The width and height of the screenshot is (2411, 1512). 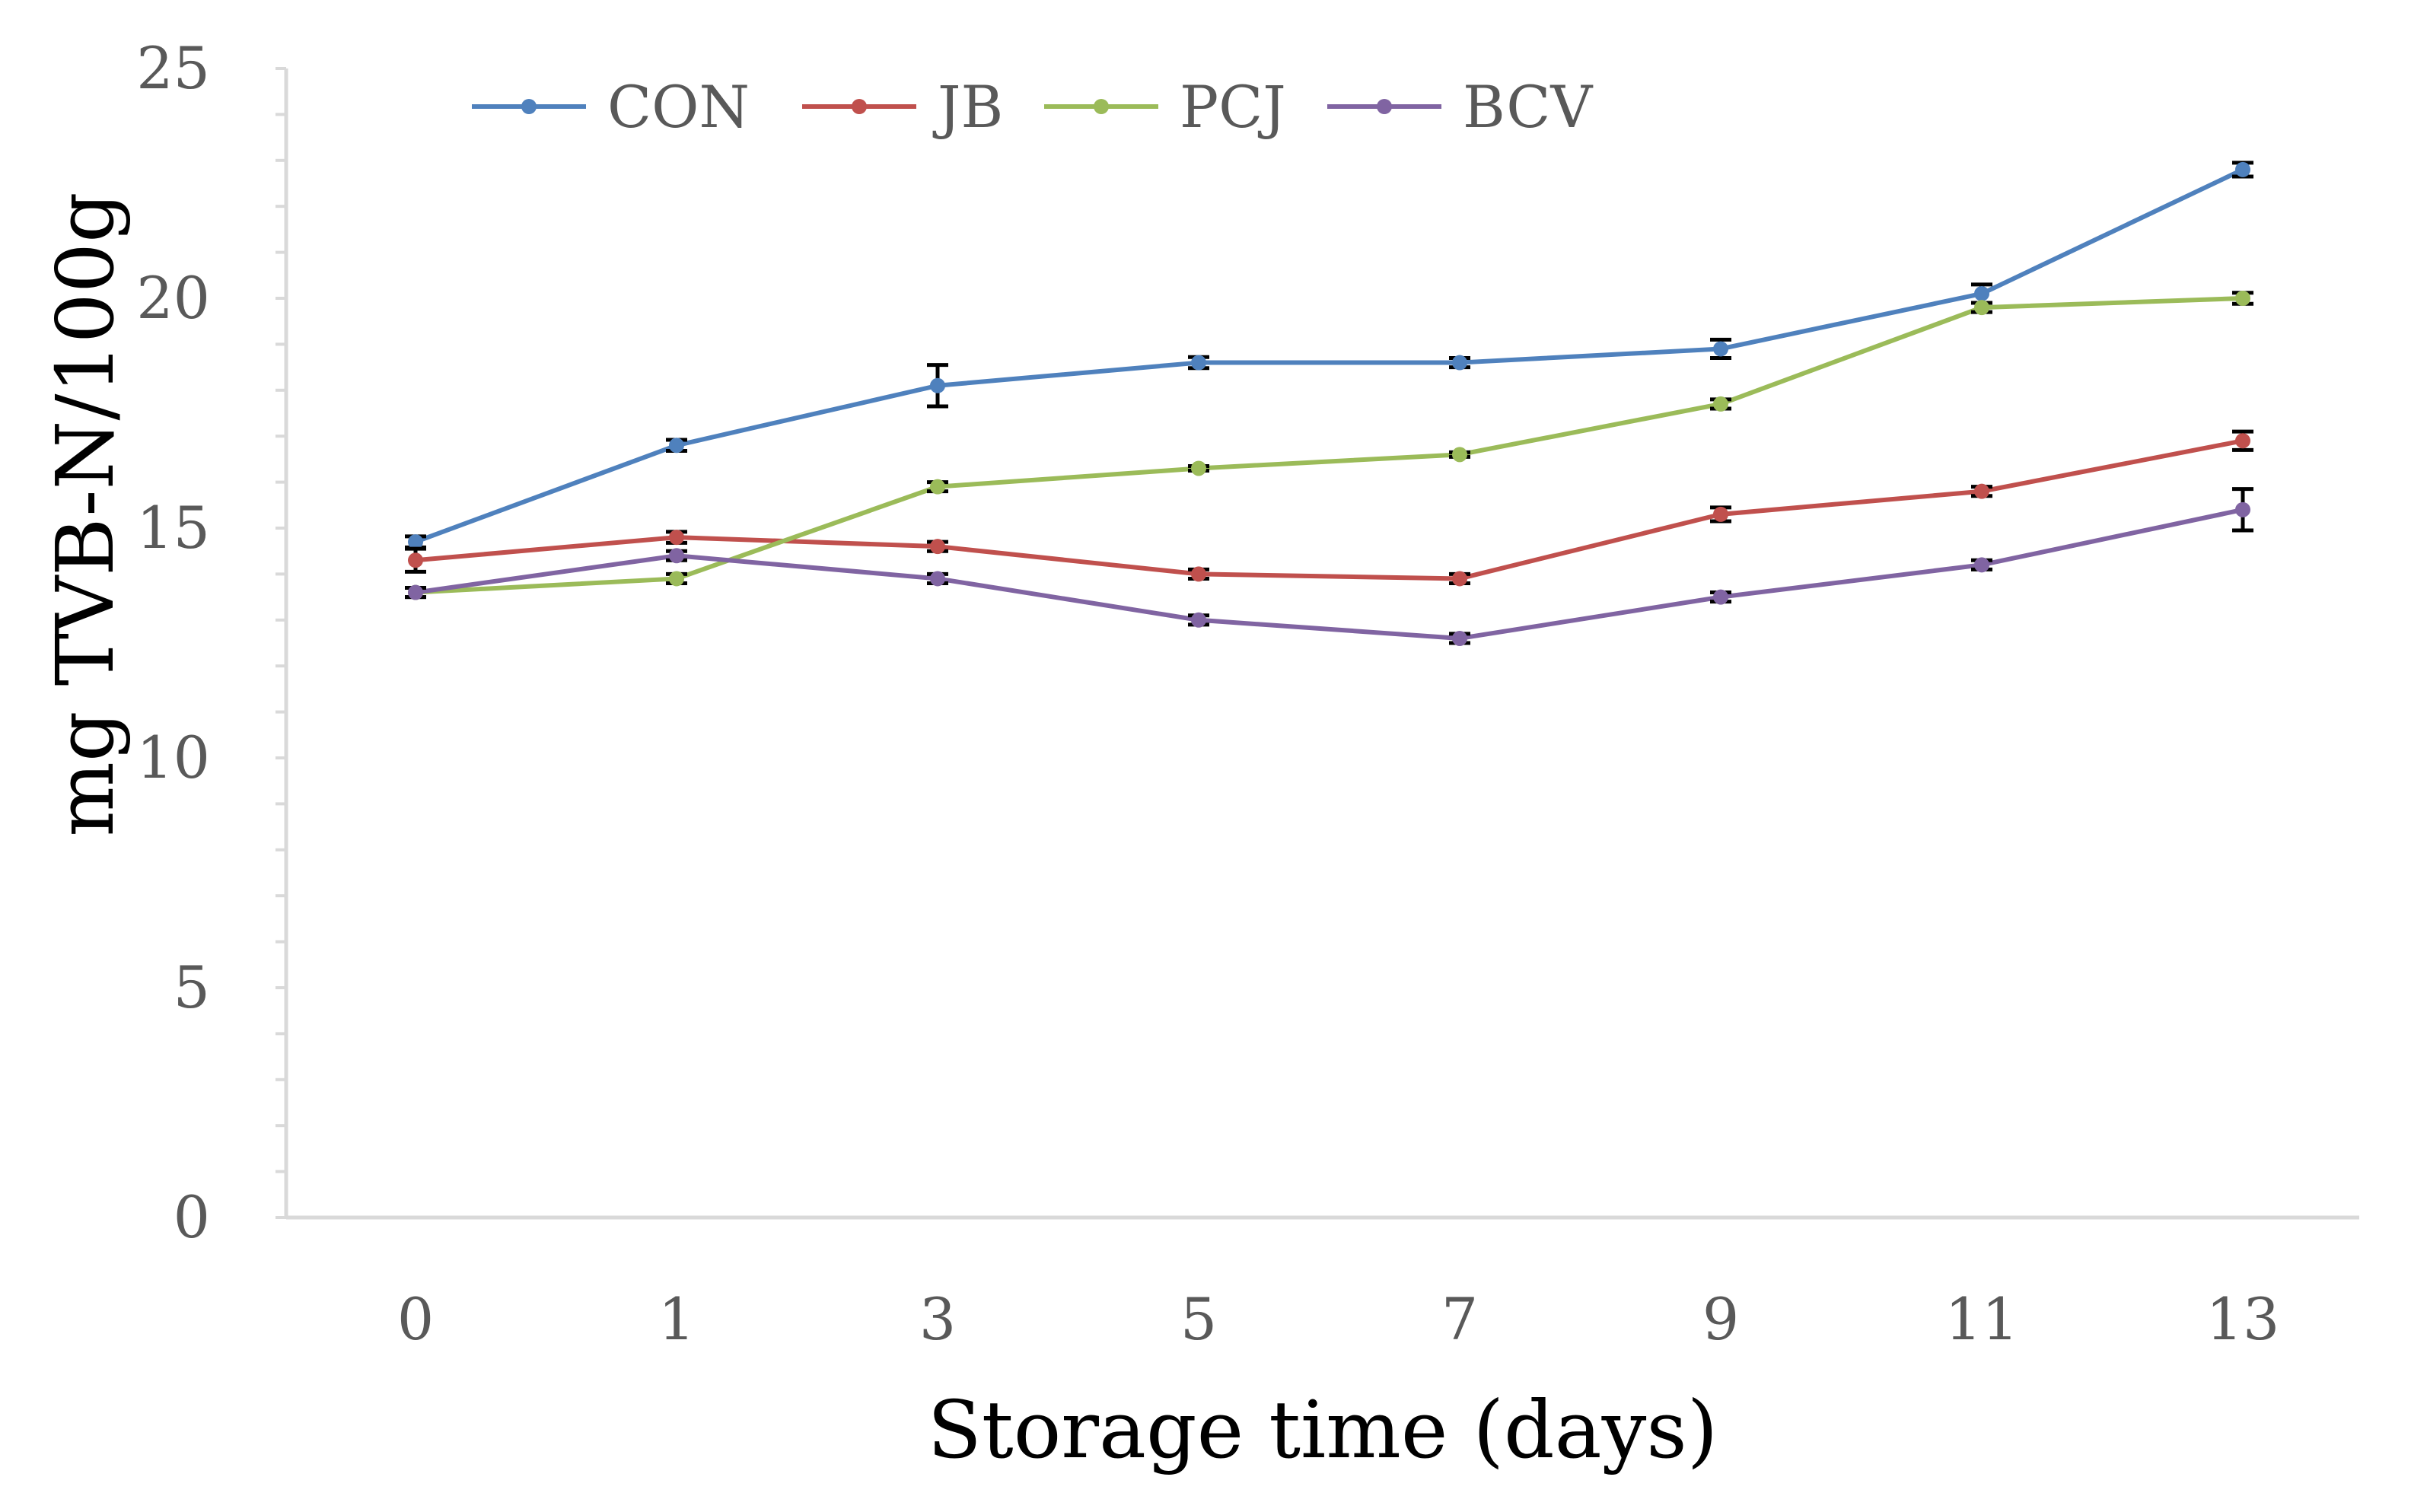 I want to click on x-tick-label: 1, so click(x=676, y=1319).